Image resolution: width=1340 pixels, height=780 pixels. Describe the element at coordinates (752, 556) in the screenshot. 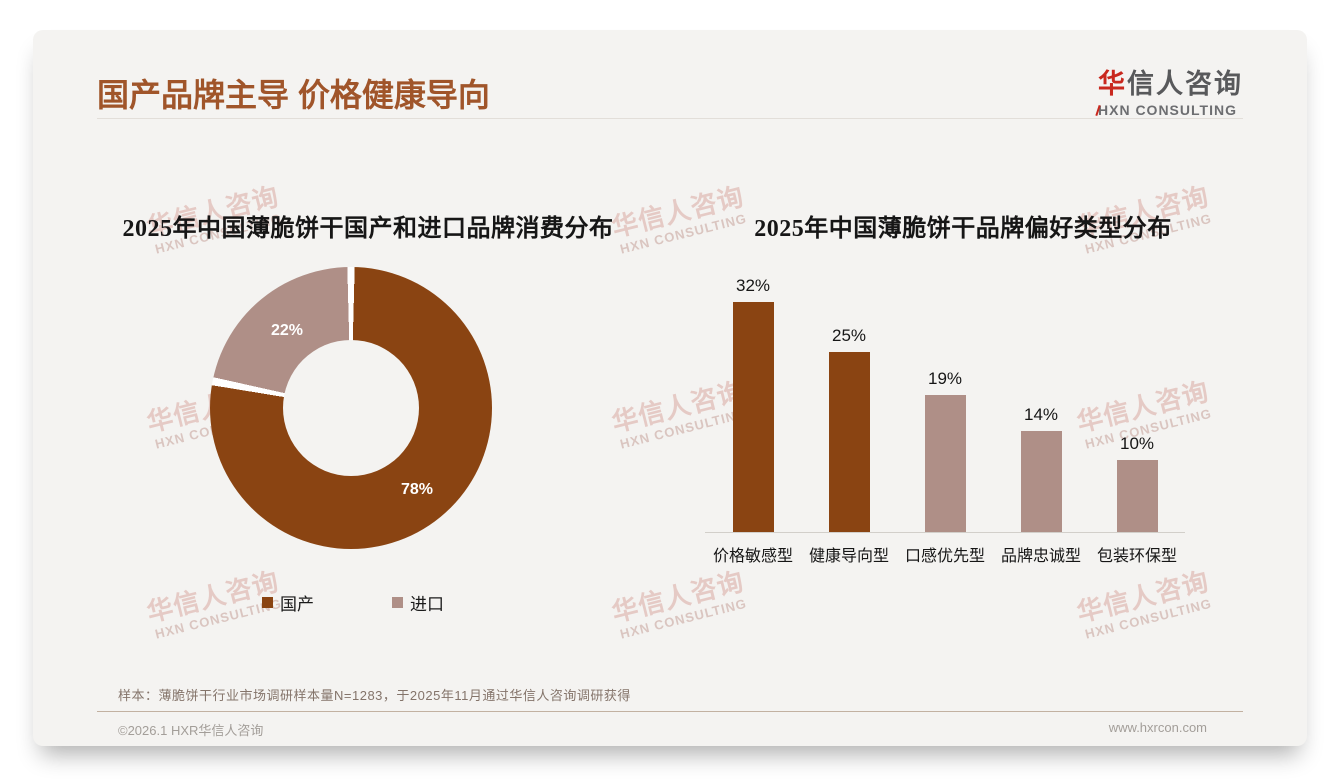

I see `bar-category-label: 价格敏感型` at that location.